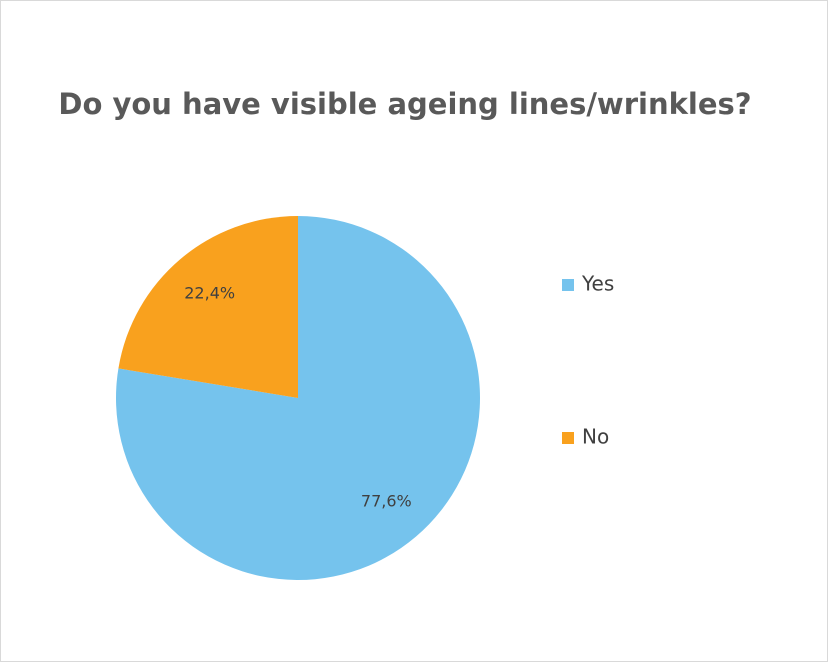 The height and width of the screenshot is (662, 828). I want to click on legend-label: Yes, so click(597, 284).